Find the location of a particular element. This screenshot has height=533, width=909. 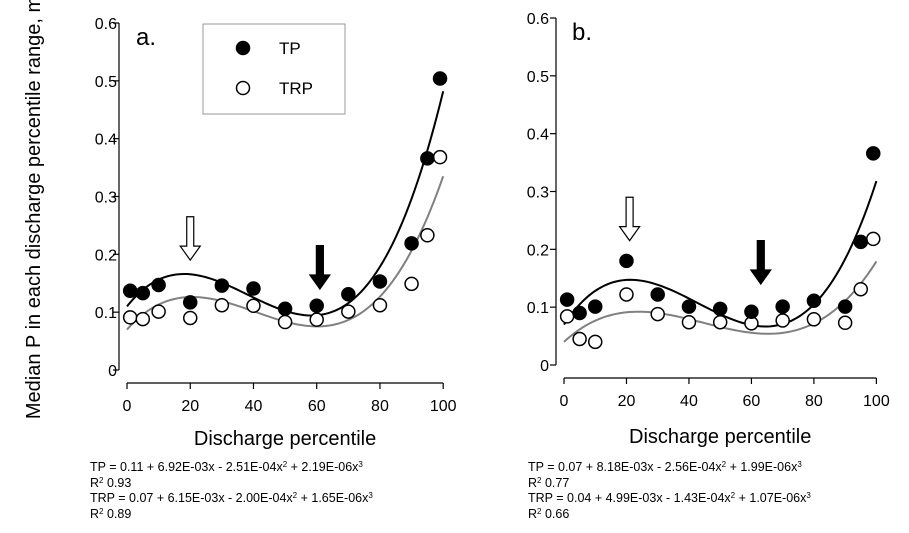

tp-r2: R2 0.77 is located at coordinates (669, 484).